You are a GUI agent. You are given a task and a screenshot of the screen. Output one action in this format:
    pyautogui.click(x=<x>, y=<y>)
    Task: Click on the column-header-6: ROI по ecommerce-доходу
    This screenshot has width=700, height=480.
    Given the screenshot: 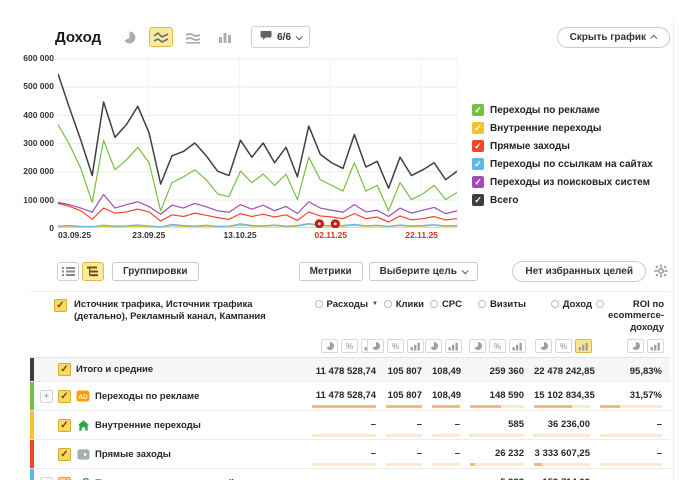 What is the action you would take?
    pyautogui.click(x=633, y=324)
    